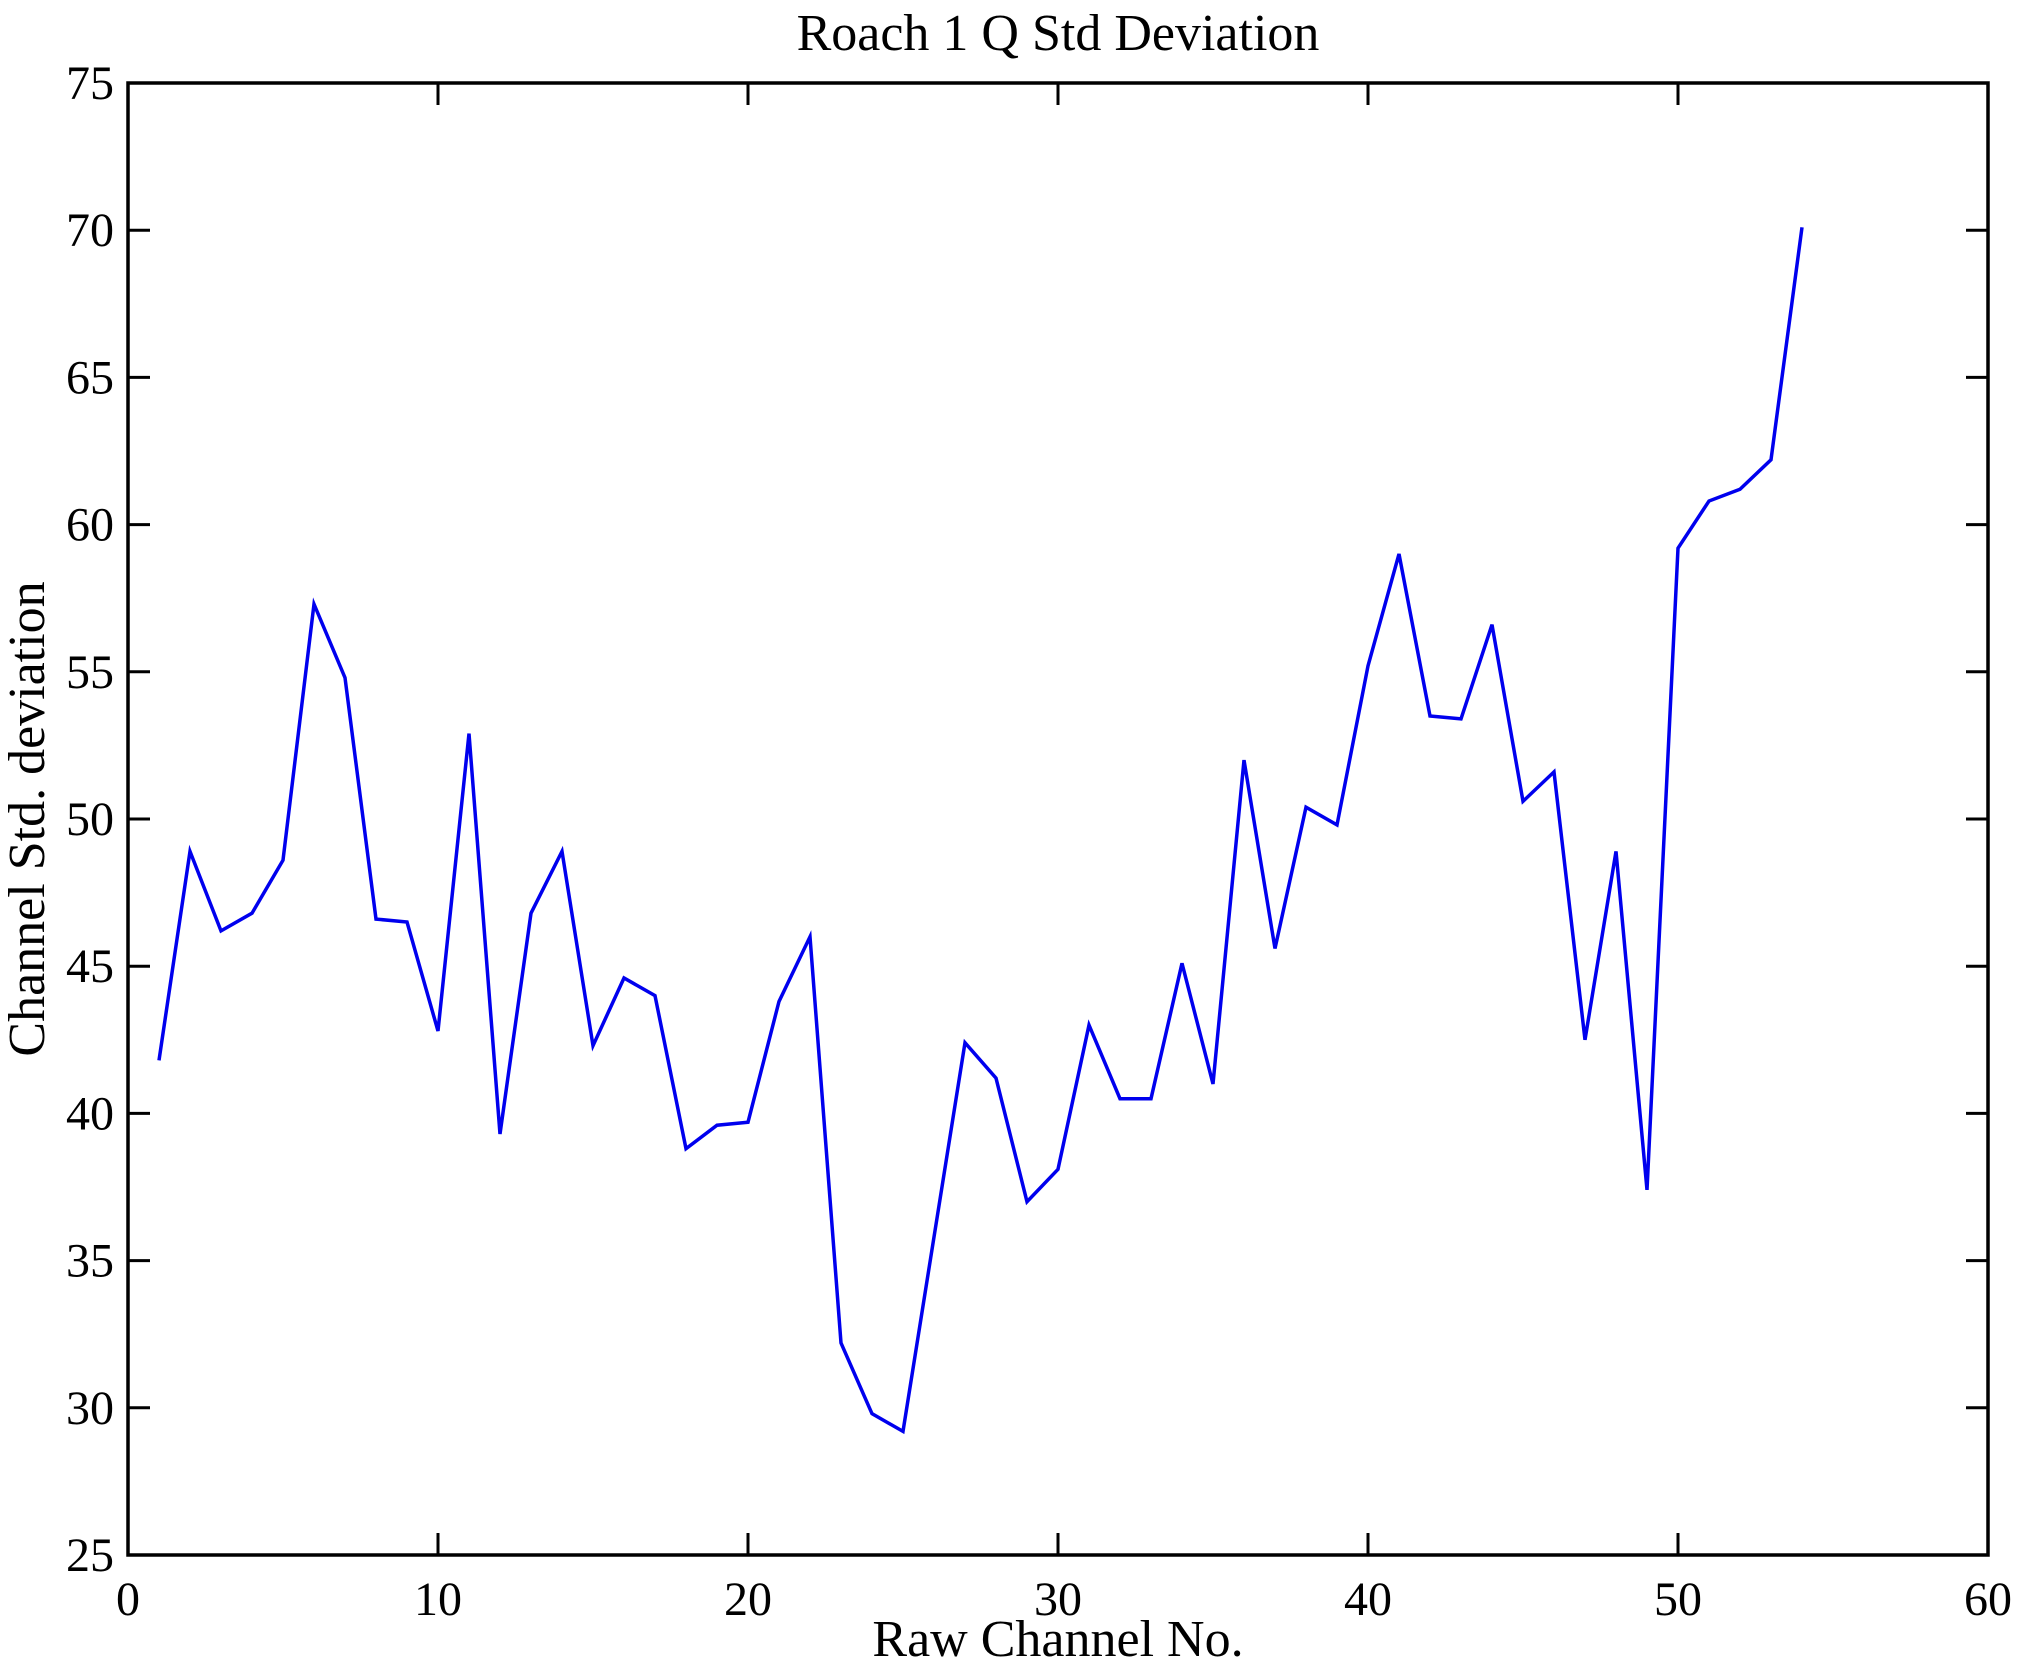 This screenshot has height=1676, width=2025. Describe the element at coordinates (1678, 1599) in the screenshot. I see `x-tick-label: 50` at that location.